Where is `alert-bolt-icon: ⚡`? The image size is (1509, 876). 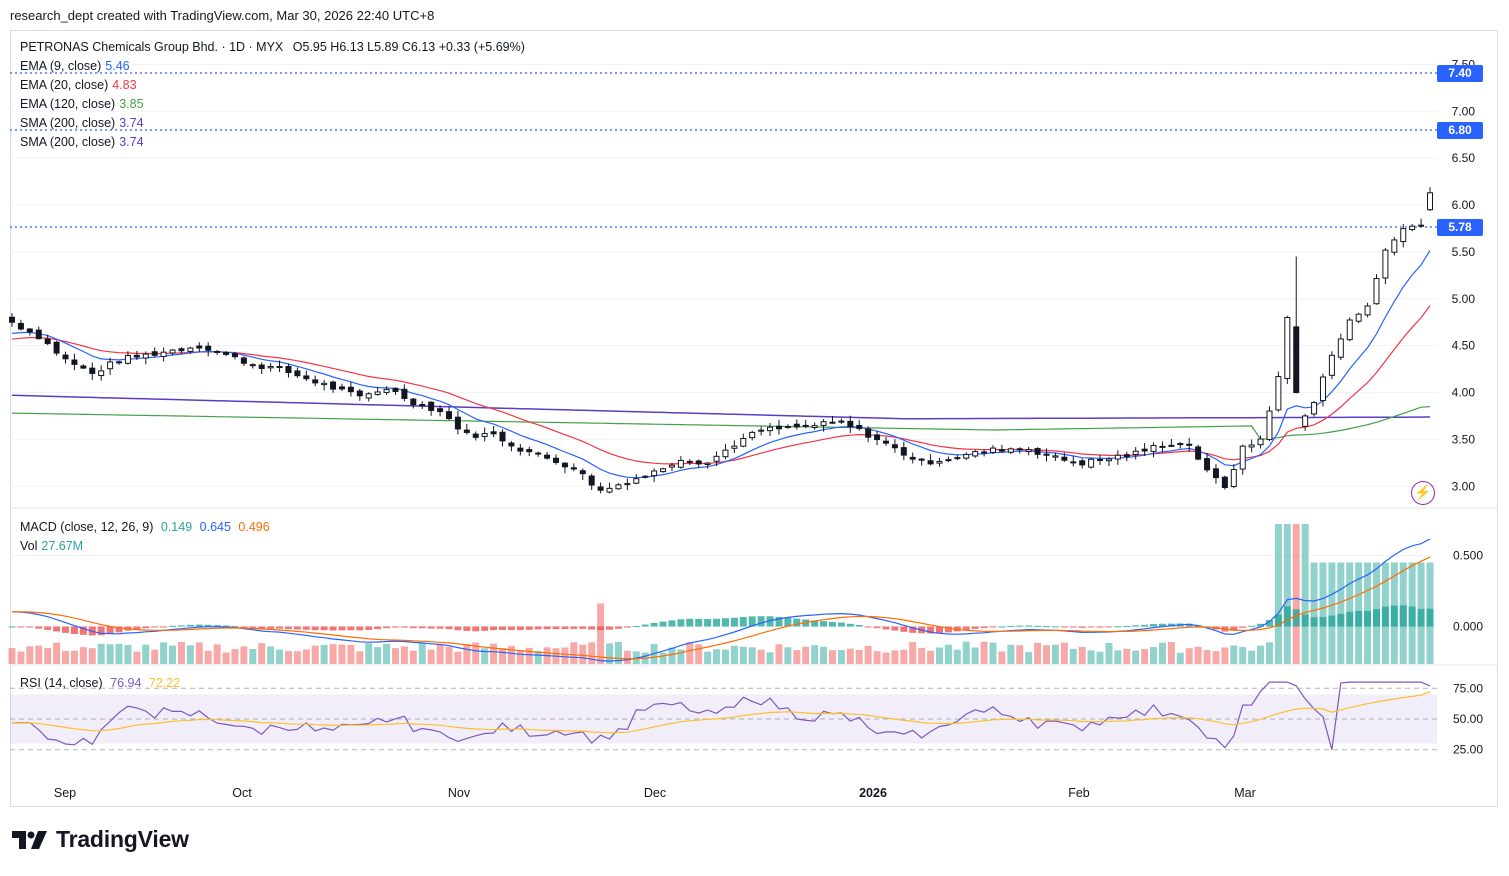 alert-bolt-icon: ⚡ is located at coordinates (1423, 493).